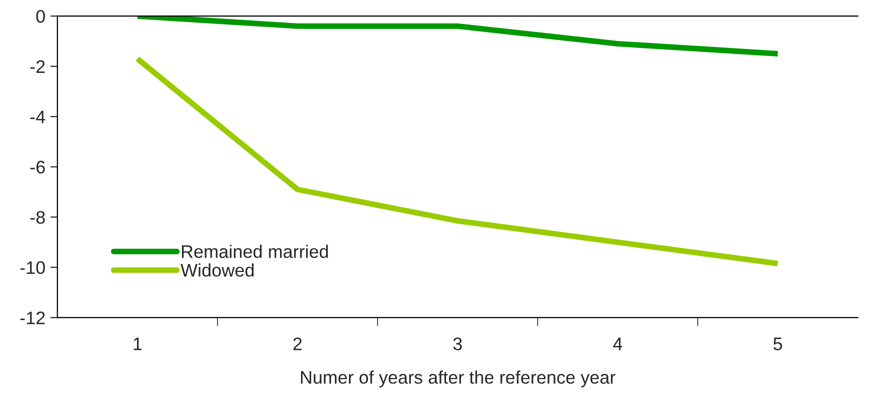  What do you see at coordinates (32, 267) in the screenshot?
I see `y-tick-label: -10` at bounding box center [32, 267].